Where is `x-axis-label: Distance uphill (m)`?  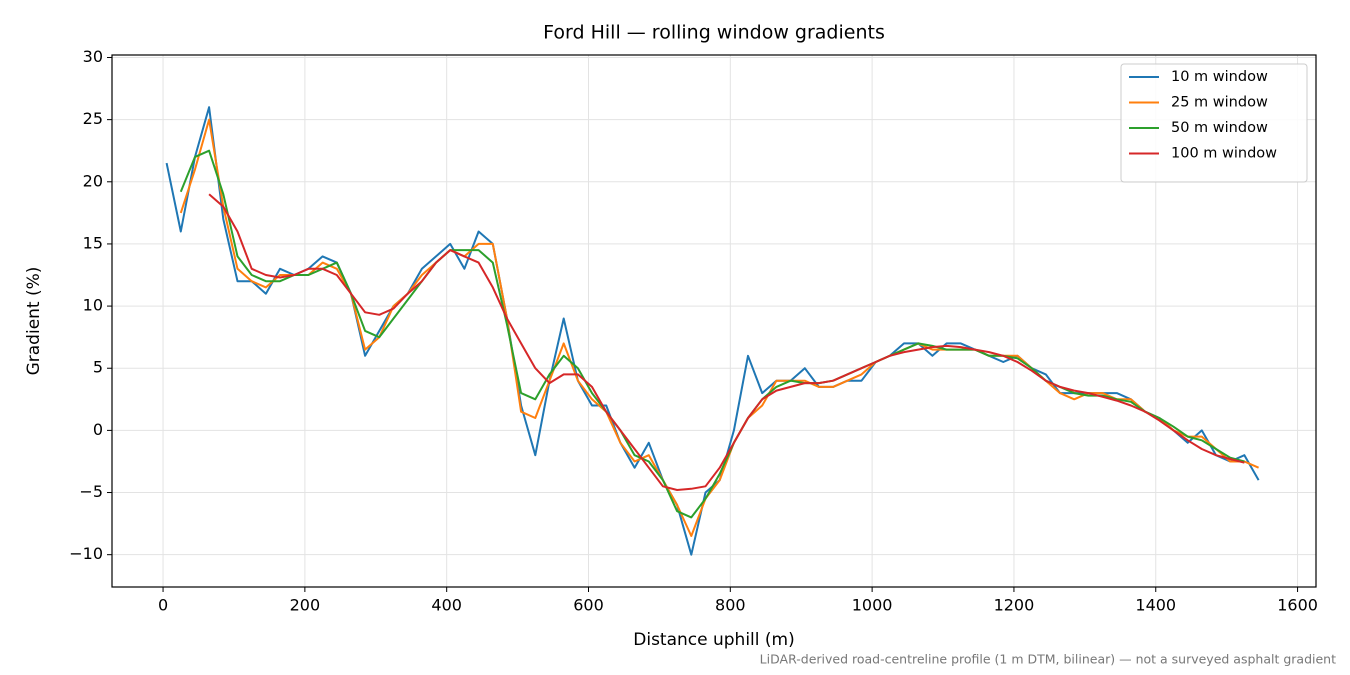
x-axis-label: Distance uphill (m) is located at coordinates (713, 640).